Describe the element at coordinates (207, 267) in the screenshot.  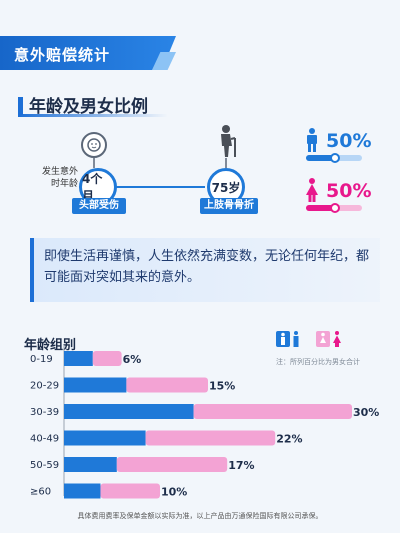
I see `quote-text: 即使生活再谨慎，人生依然充满变数，无论任何年纪，都可能面对突如其来的意外。` at that location.